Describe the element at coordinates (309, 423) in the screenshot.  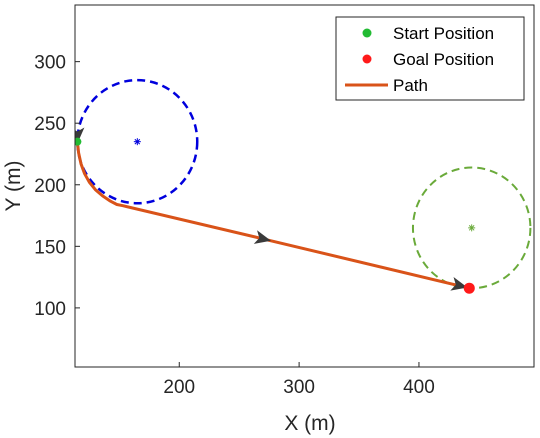
I see `x-axis-label: X (m)` at that location.